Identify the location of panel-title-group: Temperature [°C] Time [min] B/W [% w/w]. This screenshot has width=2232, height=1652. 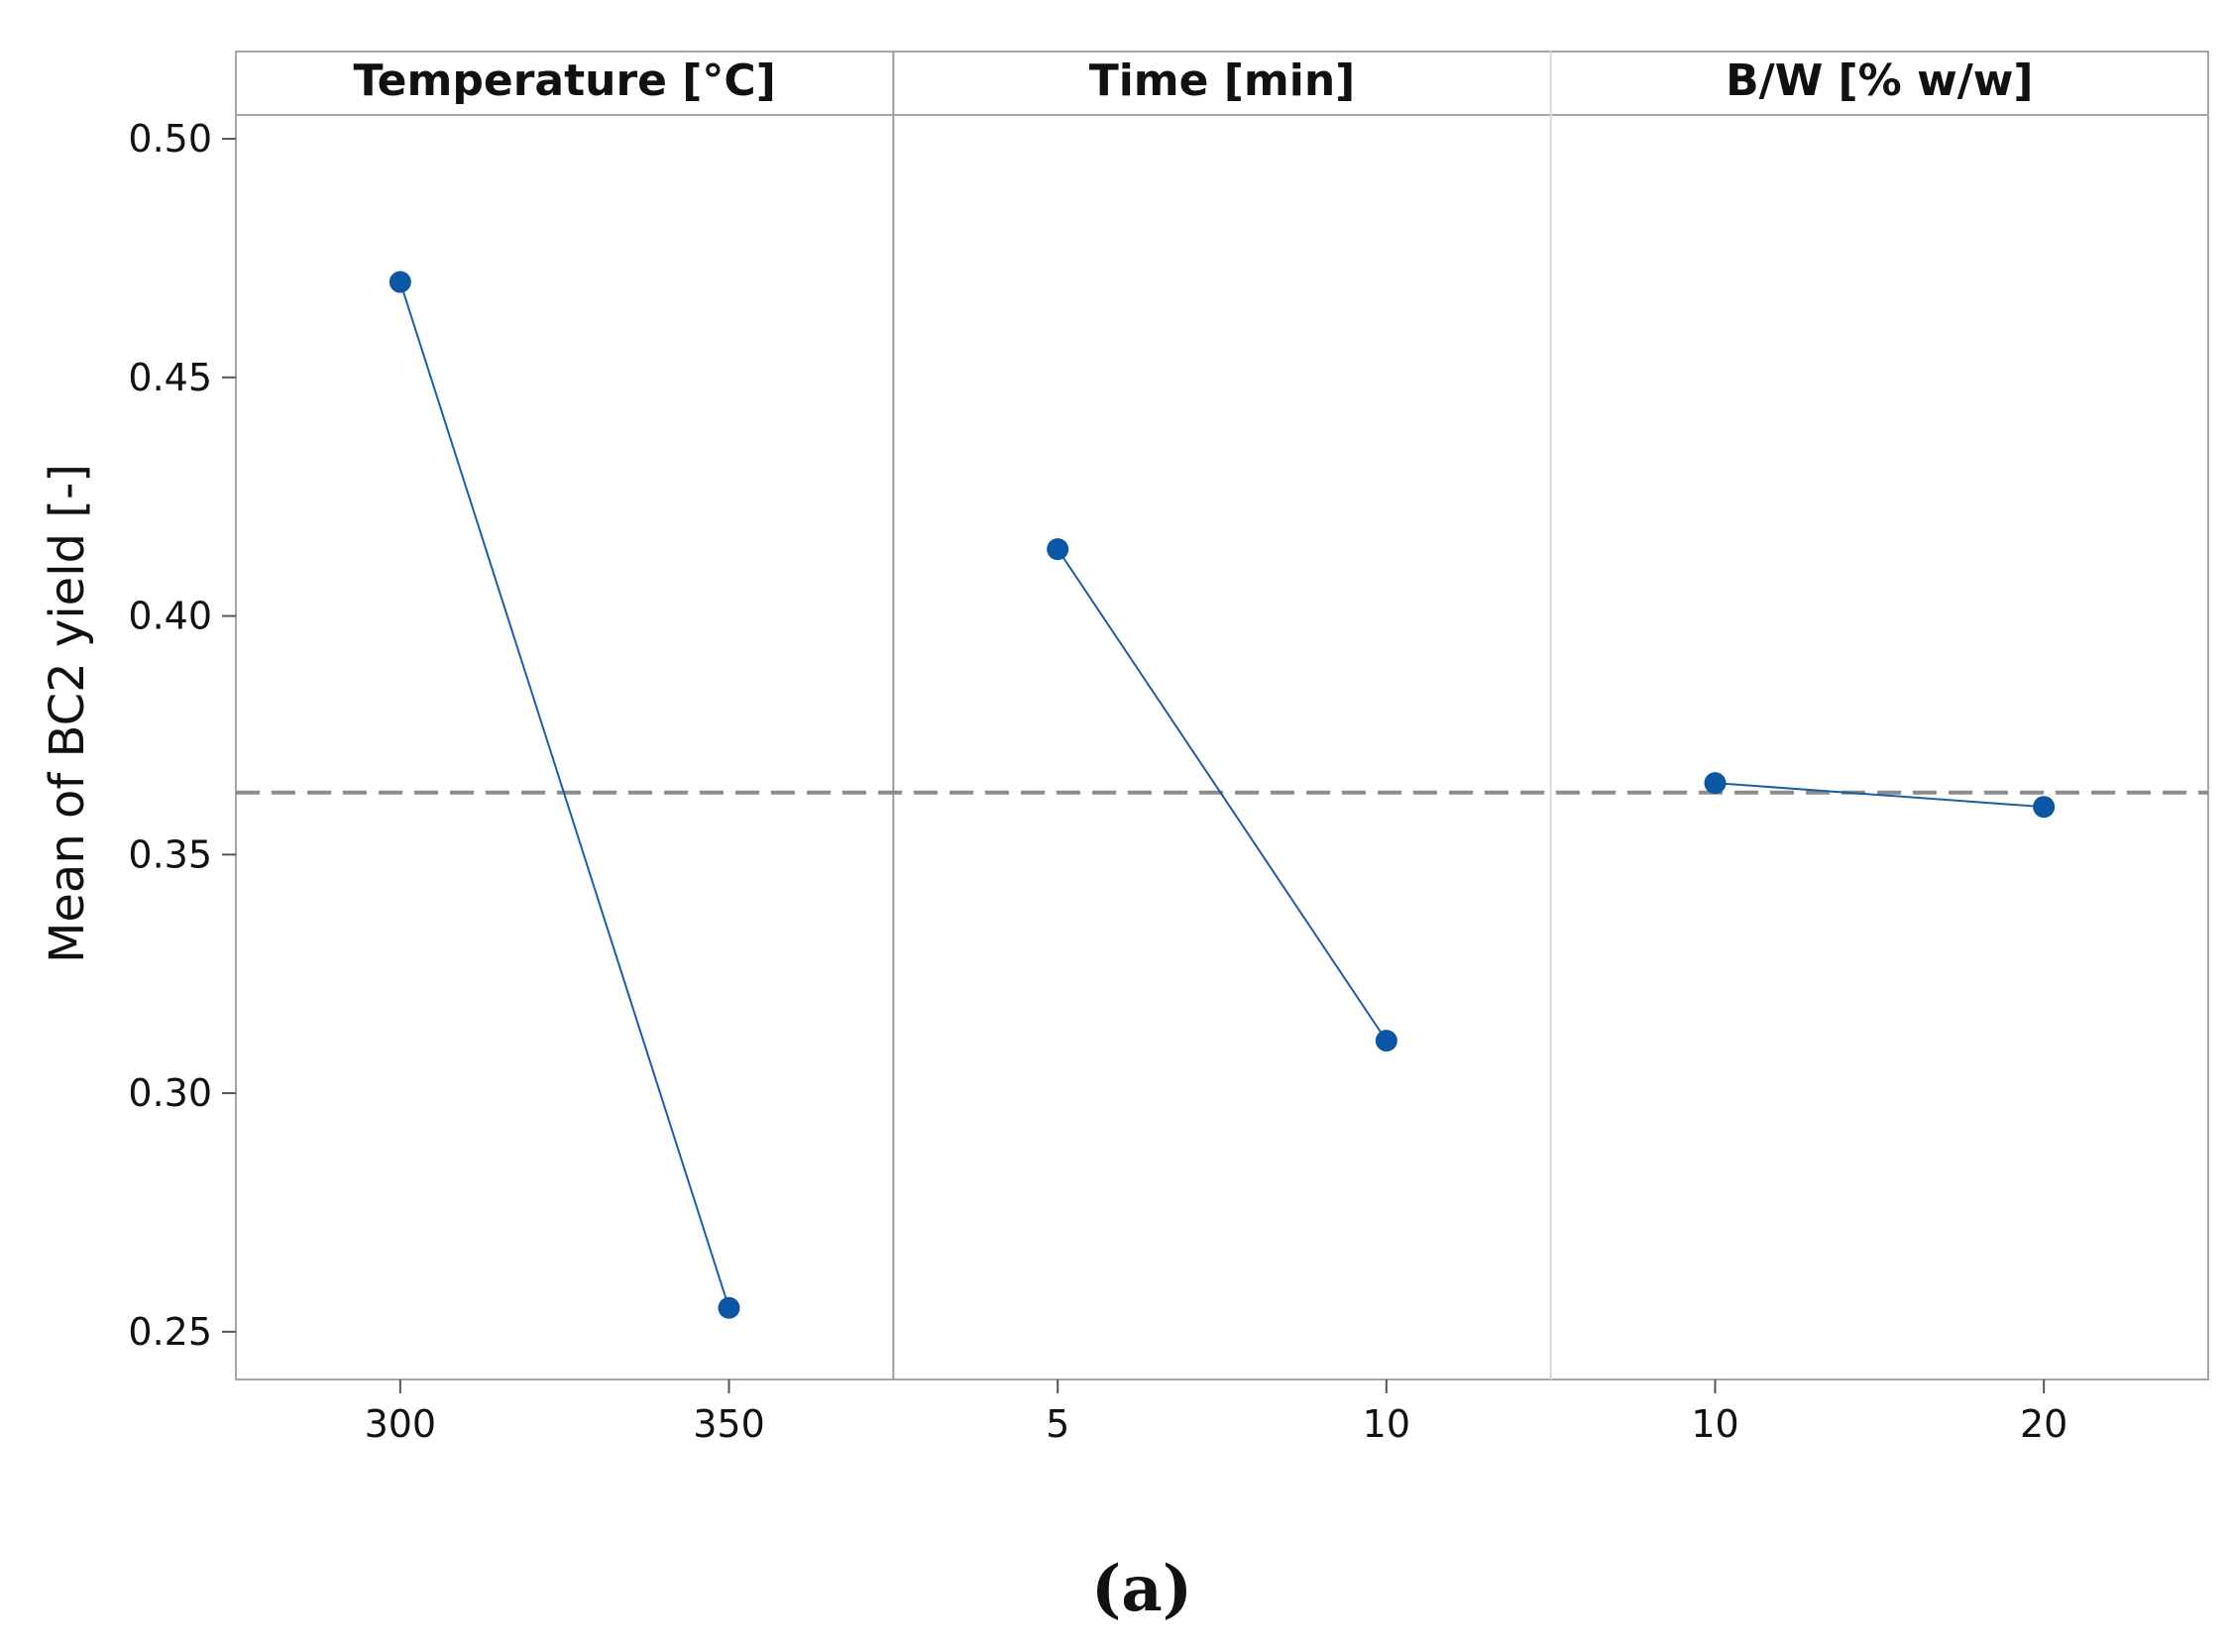
(1194, 80).